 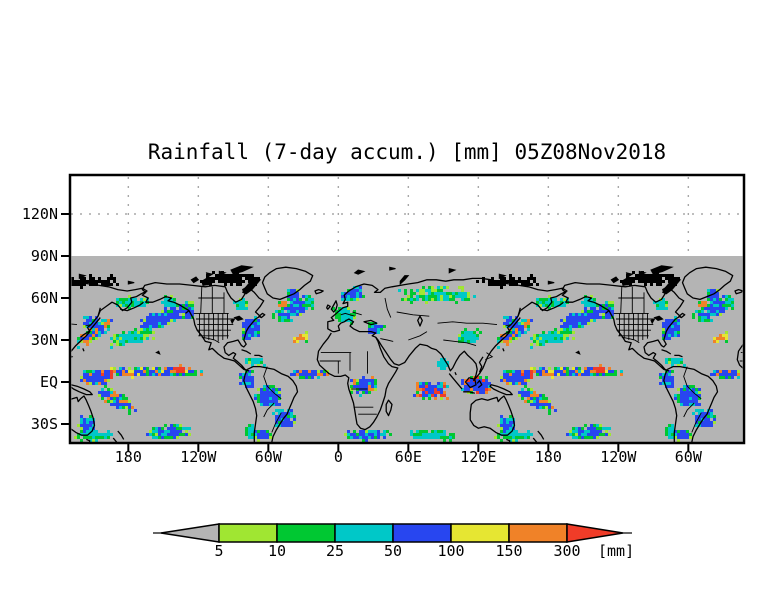 I want to click on colorbar: 5 10 25 50 100 150 300, so click(x=392, y=541).